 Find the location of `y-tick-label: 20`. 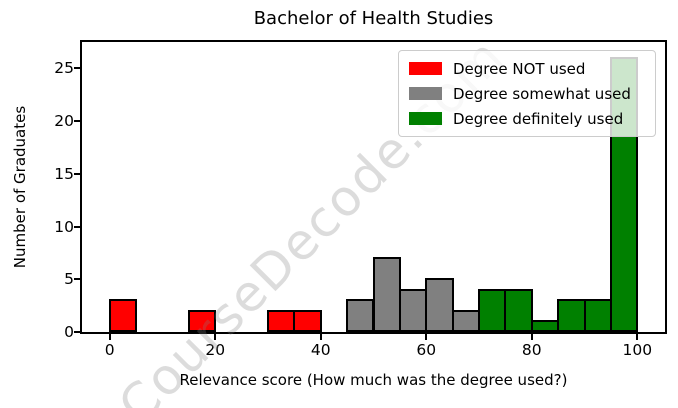

y-tick-label: 20 is located at coordinates (64, 121).